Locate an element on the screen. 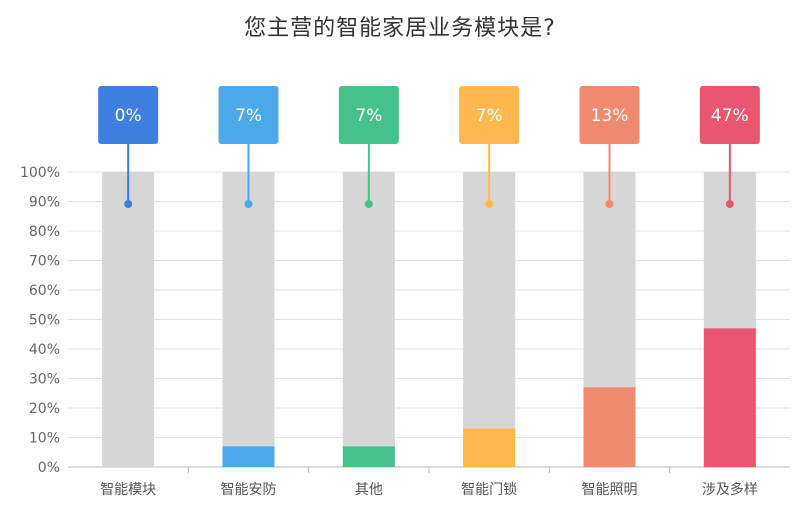 This screenshot has height=517, width=800. y-tick-label: 40% is located at coordinates (44, 350).